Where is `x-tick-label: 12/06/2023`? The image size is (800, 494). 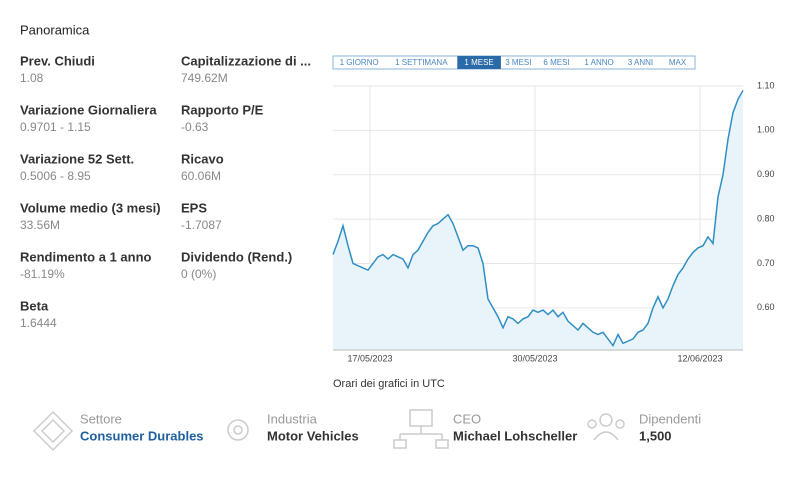
x-tick-label: 12/06/2023 is located at coordinates (699, 358).